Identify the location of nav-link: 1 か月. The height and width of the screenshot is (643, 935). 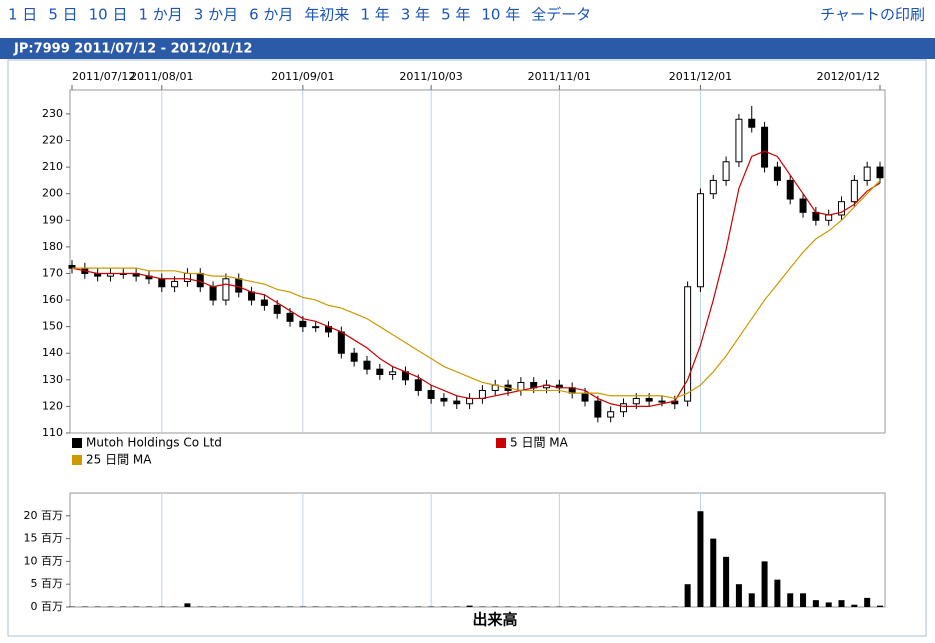
(160, 15).